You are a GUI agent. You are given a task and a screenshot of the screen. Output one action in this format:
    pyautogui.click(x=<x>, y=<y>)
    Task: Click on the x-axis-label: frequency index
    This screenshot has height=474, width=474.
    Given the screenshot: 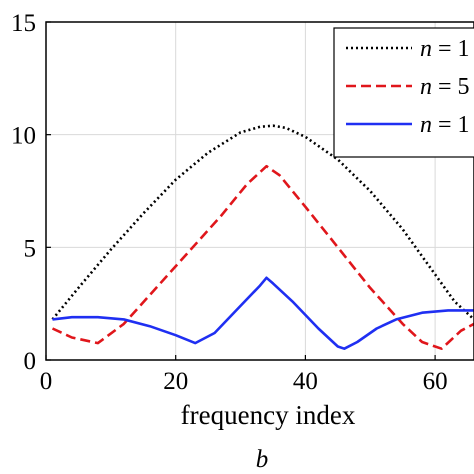 What is the action you would take?
    pyautogui.click(x=268, y=415)
    